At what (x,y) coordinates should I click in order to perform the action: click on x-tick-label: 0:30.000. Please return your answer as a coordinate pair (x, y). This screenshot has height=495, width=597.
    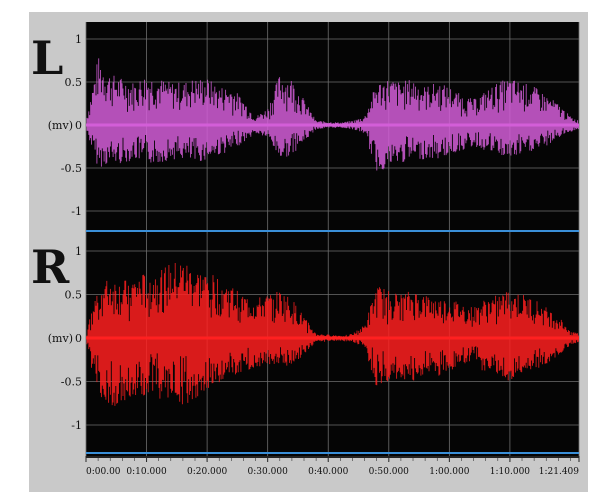
    Looking at the image, I should click on (268, 472).